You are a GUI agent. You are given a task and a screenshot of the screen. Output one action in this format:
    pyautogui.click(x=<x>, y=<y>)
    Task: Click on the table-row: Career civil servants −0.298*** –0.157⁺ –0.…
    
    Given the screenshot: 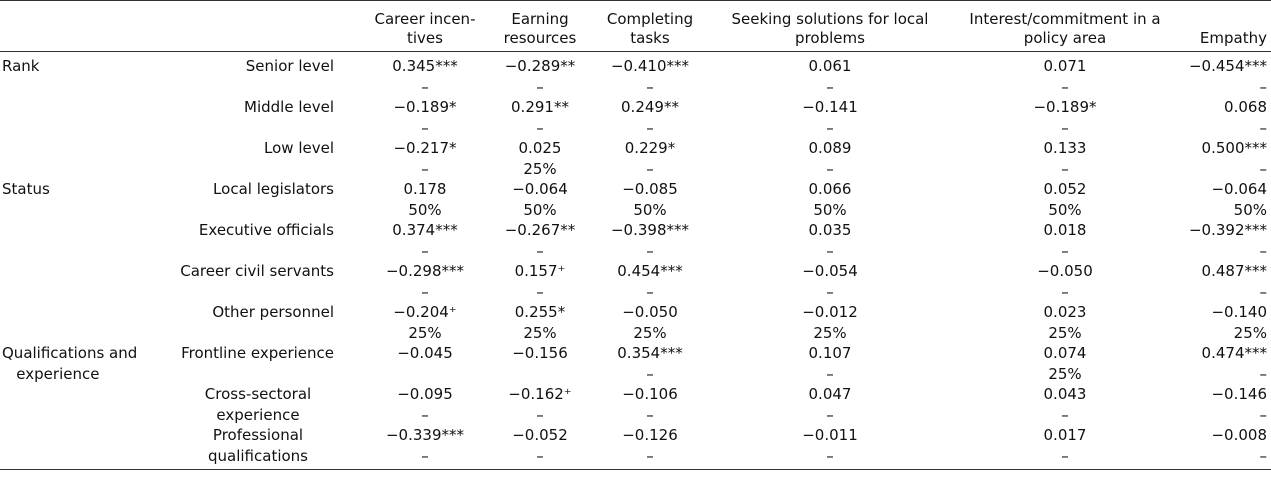 What is the action you would take?
    pyautogui.click(x=635, y=281)
    